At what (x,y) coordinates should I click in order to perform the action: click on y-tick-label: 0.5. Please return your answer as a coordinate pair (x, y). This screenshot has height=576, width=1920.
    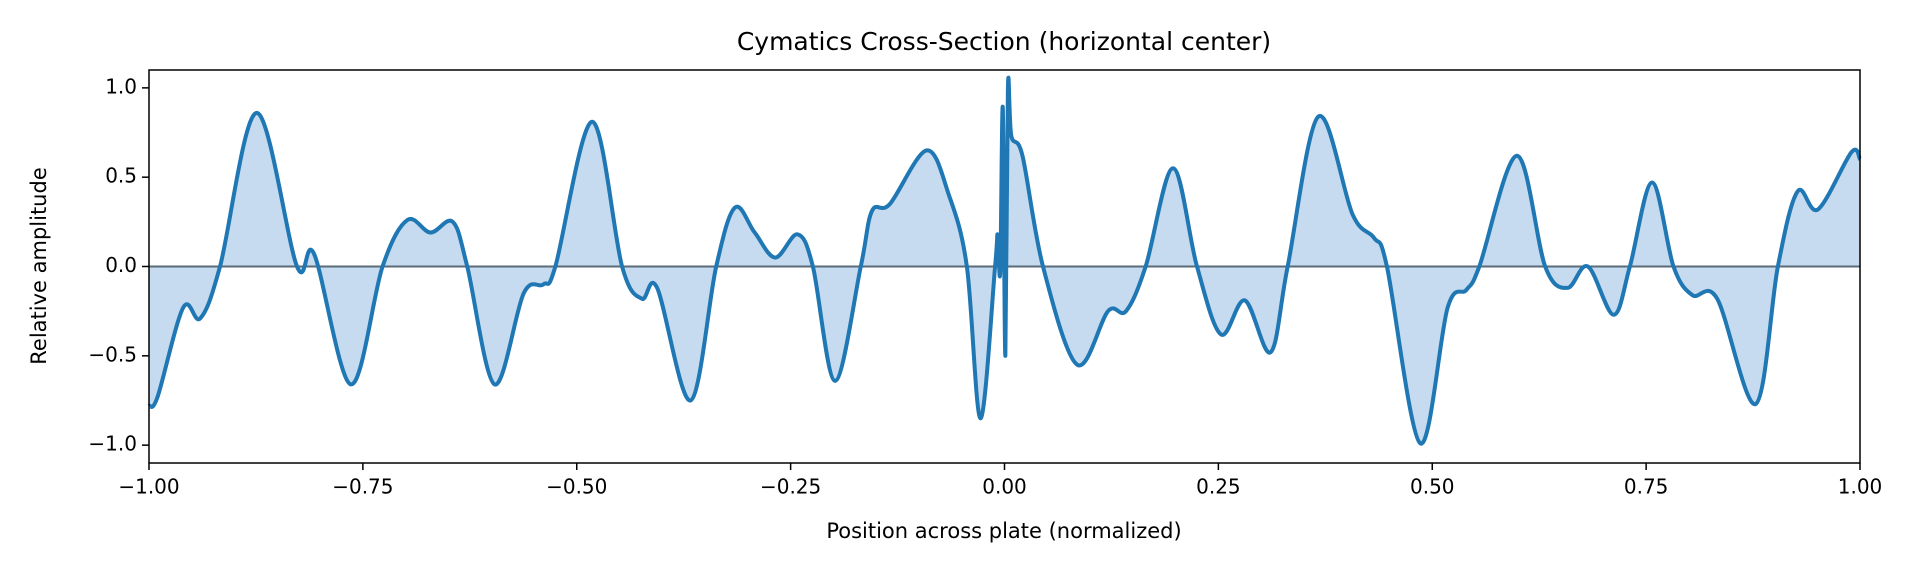
    Looking at the image, I should click on (121, 176).